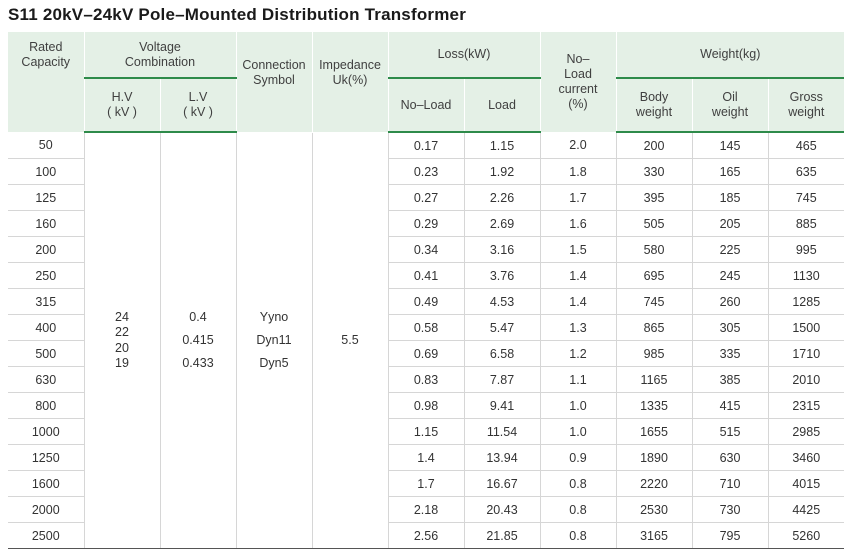 This screenshot has height=551, width=850. I want to click on header-no-load-current: No– Load current (%), so click(578, 82).